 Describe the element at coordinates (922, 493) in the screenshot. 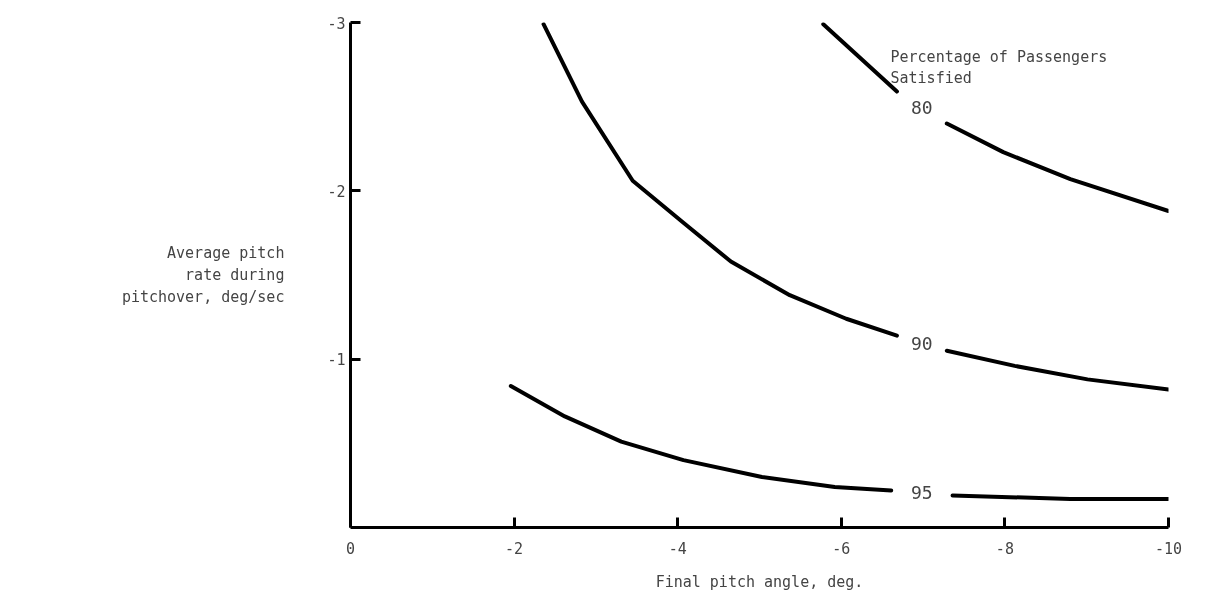

I see `series-label: 95` at that location.